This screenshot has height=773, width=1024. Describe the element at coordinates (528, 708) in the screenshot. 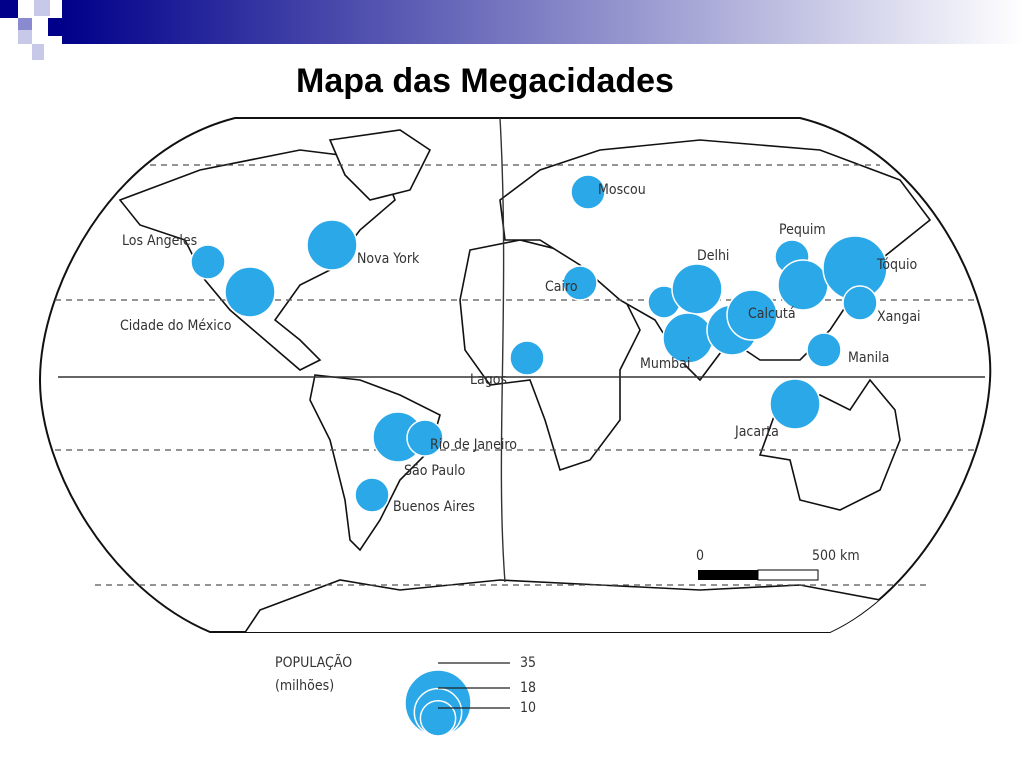

I see `legend-value: 10` at that location.